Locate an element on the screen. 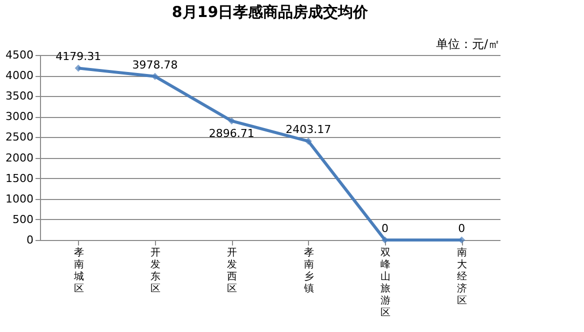  y-tick-label: 0 is located at coordinates (30, 240).